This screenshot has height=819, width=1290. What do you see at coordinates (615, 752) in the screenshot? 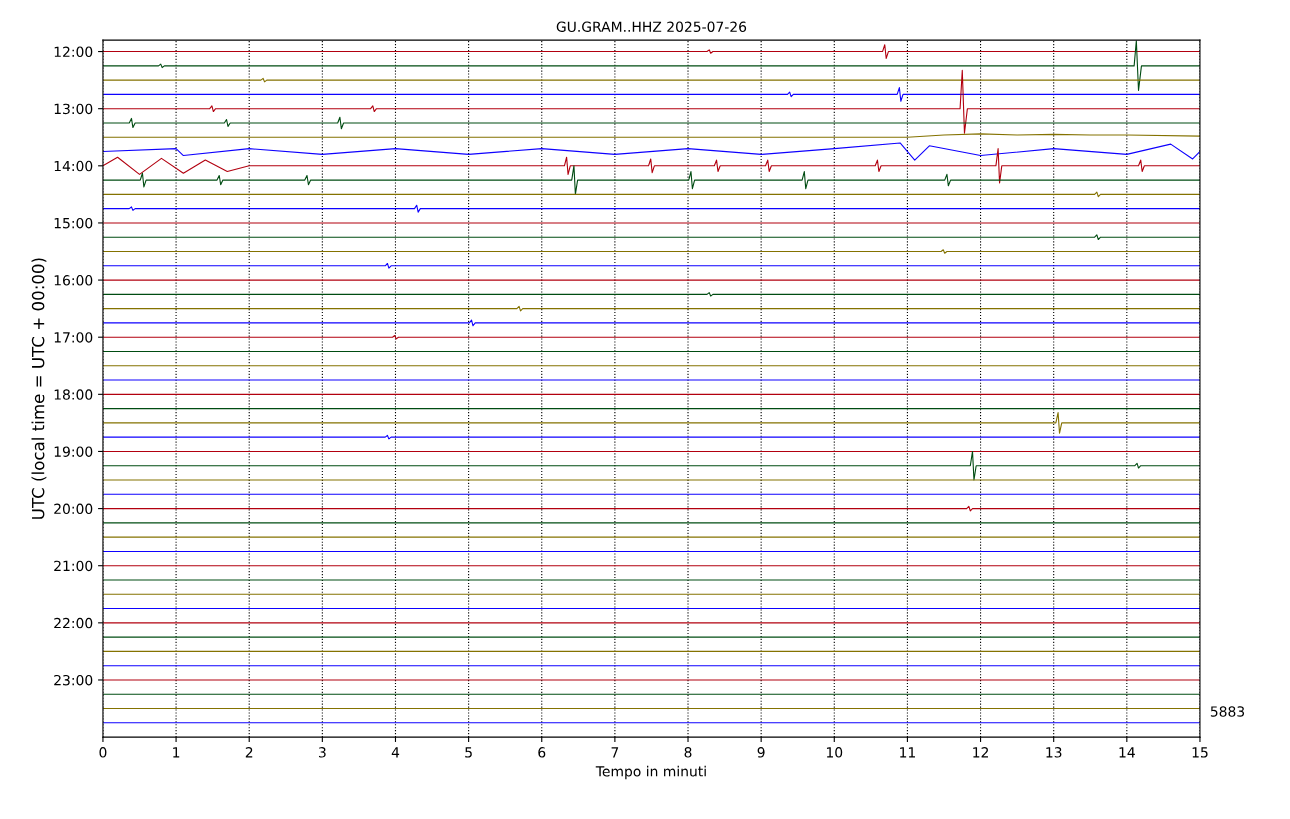
I see `x-tick-label: 7` at bounding box center [615, 752].